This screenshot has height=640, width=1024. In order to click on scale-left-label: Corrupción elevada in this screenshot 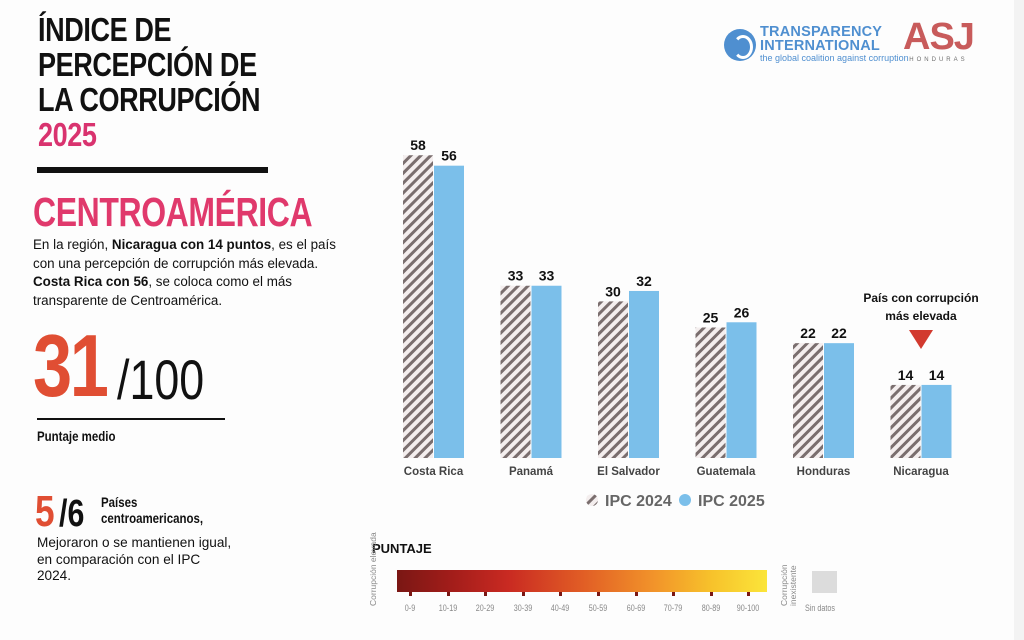, I will do `click(373, 569)`.